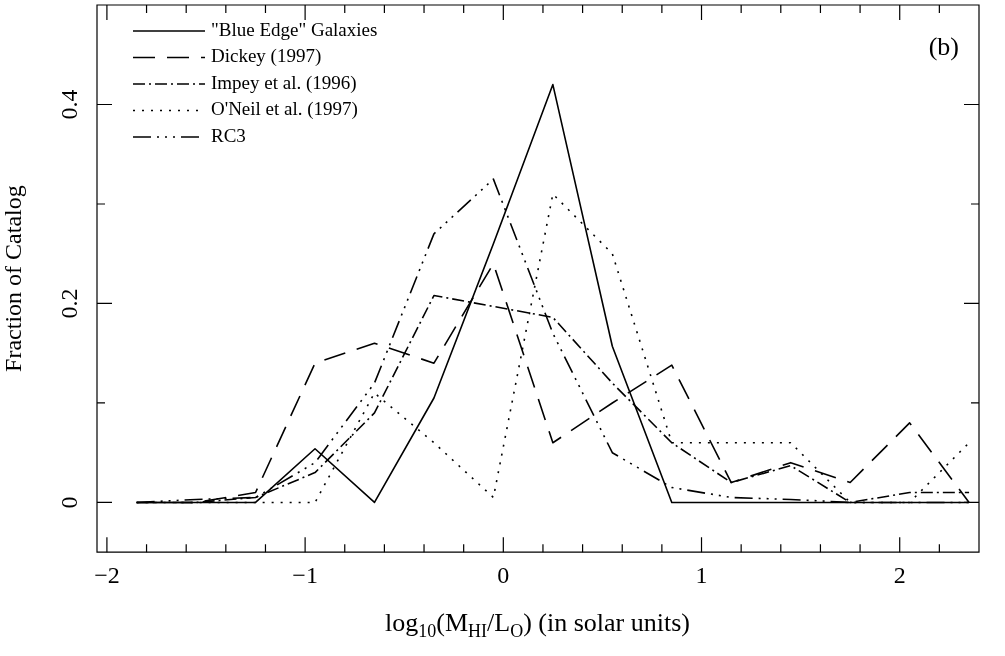 The height and width of the screenshot is (656, 1005). What do you see at coordinates (69, 104) in the screenshot?
I see `y-tick-label: 0.4` at bounding box center [69, 104].